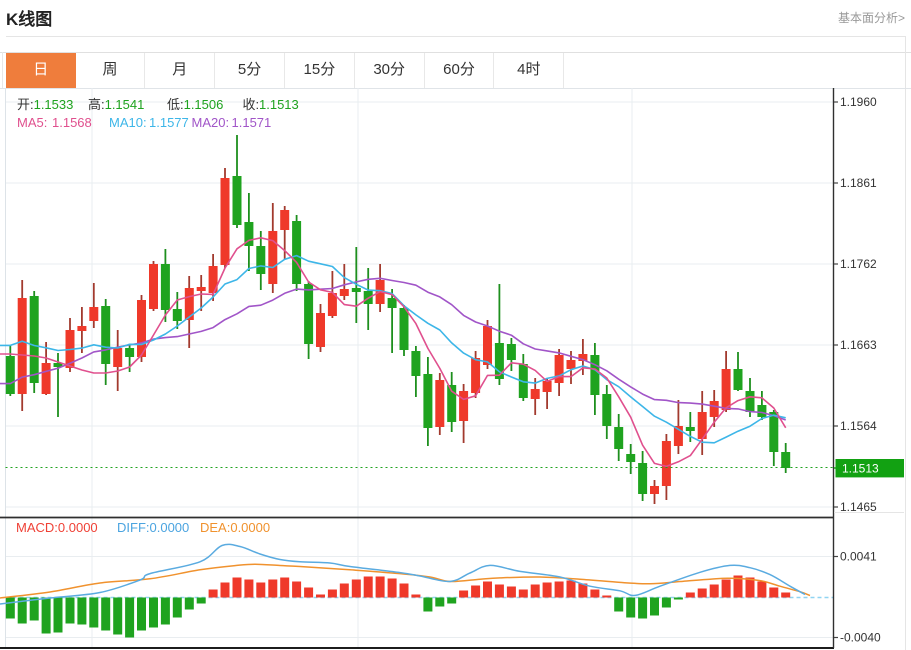 Image resolution: width=911 pixels, height=650 pixels. What do you see at coordinates (860, 638) in the screenshot?
I see `svg-text: -0.0040` at bounding box center [860, 638].